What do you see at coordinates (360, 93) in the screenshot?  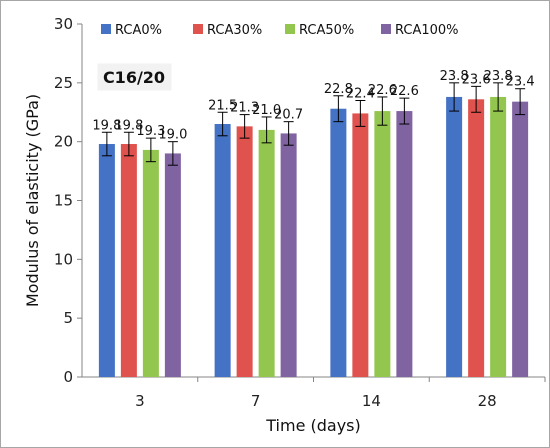 I see `data-label: 22.4` at bounding box center [360, 93].